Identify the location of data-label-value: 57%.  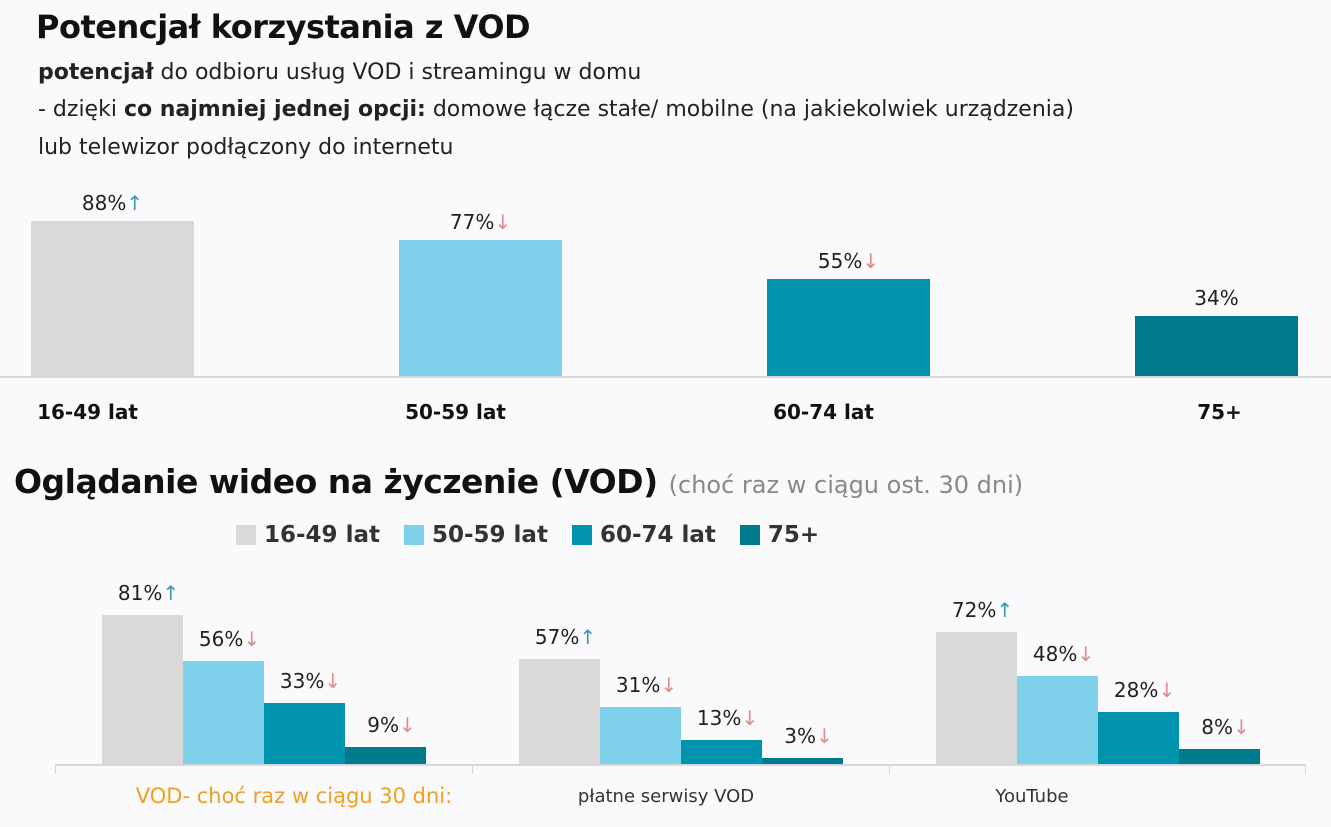
(557, 637).